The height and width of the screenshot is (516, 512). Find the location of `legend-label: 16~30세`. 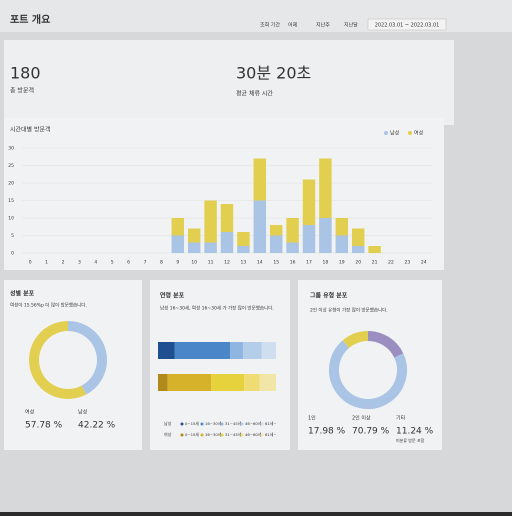

legend-label: 16~30세 is located at coordinates (213, 434).